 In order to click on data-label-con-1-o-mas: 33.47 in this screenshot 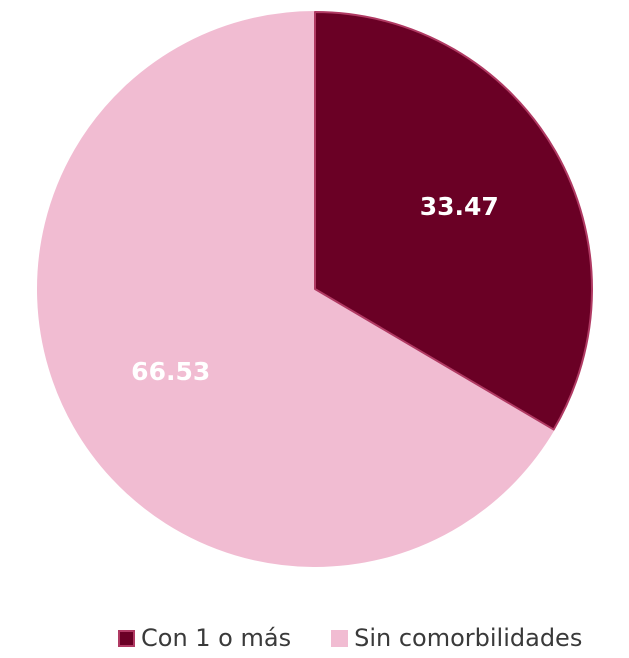, I will do `click(459, 206)`.